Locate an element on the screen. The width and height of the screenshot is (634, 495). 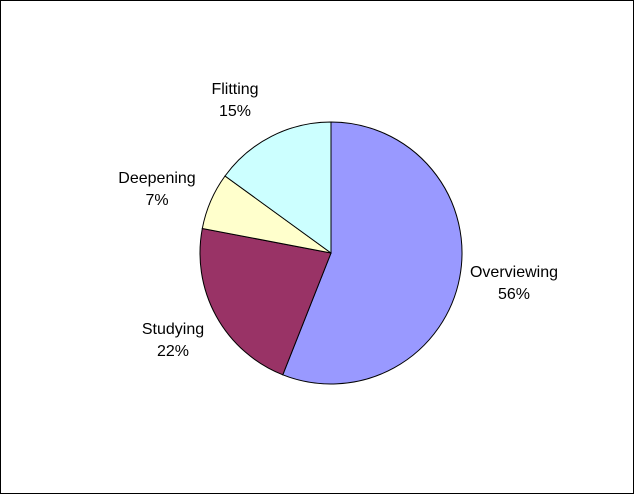
slice-percent-flitting: 15% is located at coordinates (235, 111).